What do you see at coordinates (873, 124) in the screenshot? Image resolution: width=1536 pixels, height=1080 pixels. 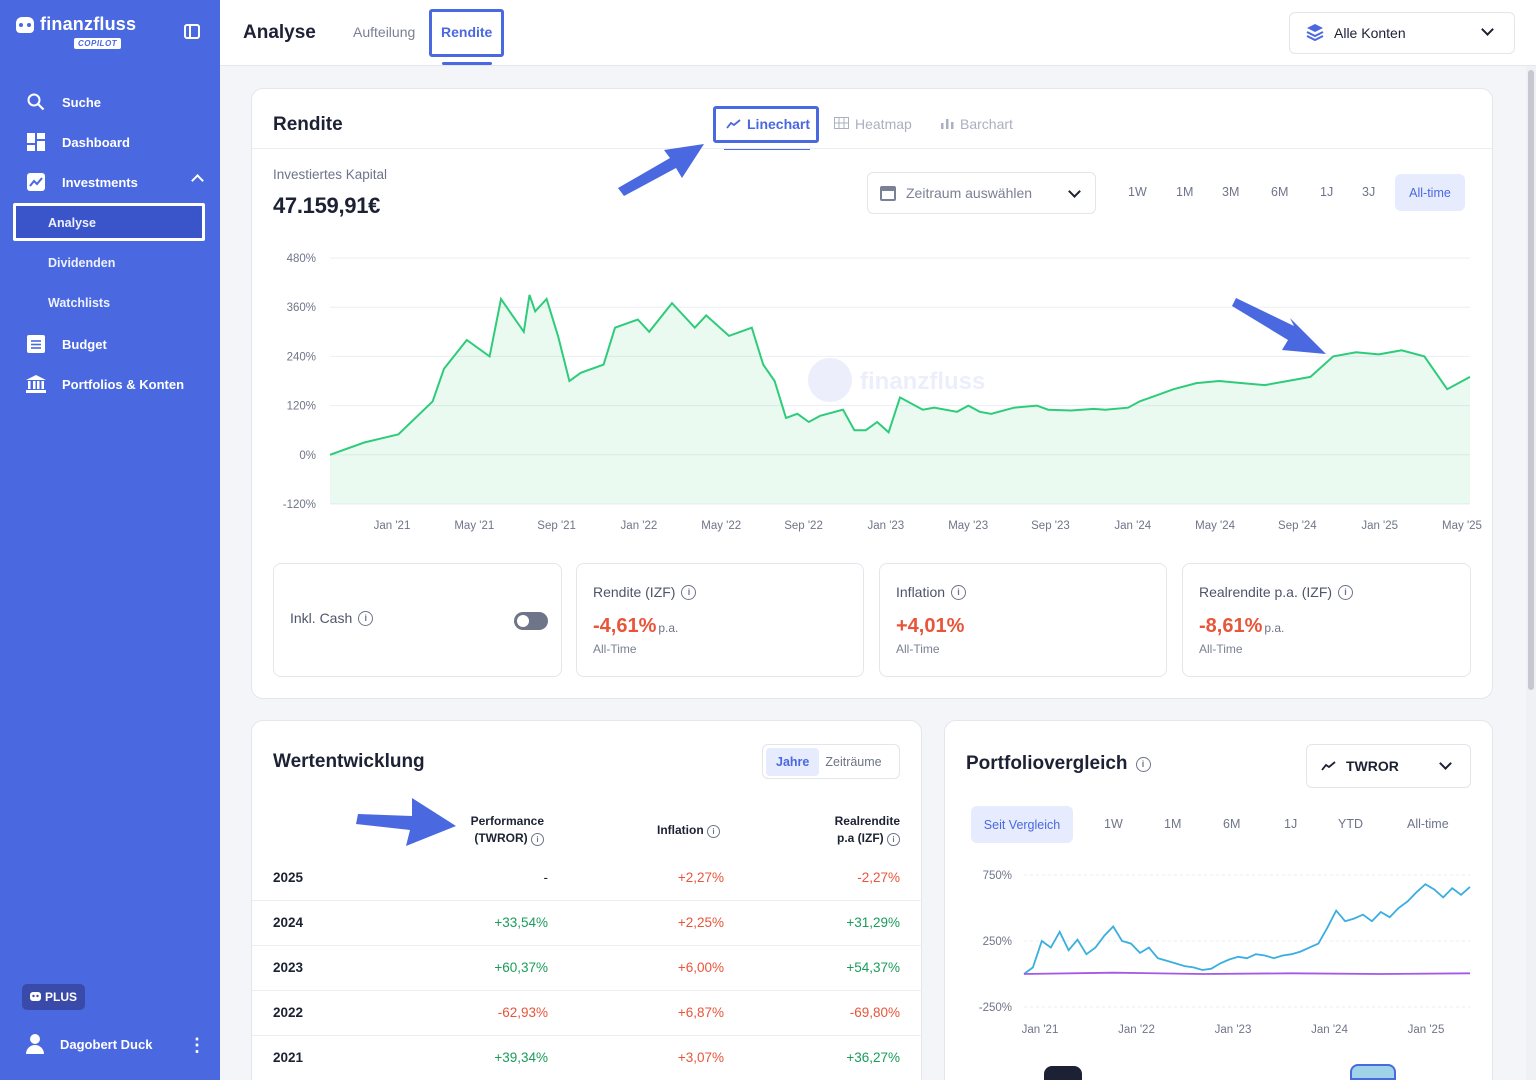 I see `tab-heatmap: Heatmap` at bounding box center [873, 124].